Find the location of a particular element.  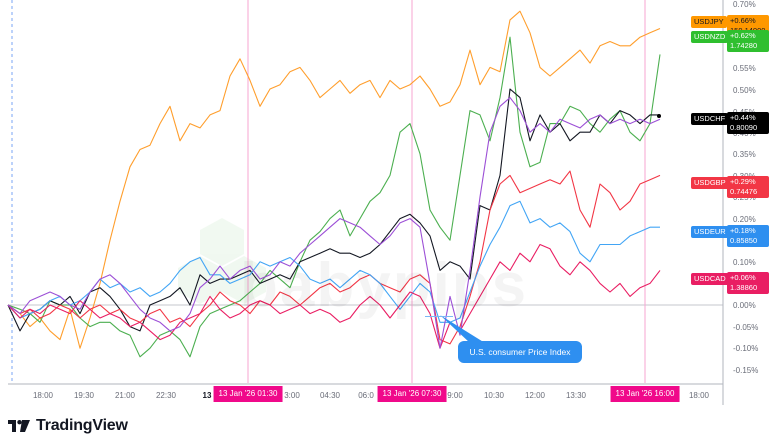

x-tick-label: 12:00 is located at coordinates (535, 395).